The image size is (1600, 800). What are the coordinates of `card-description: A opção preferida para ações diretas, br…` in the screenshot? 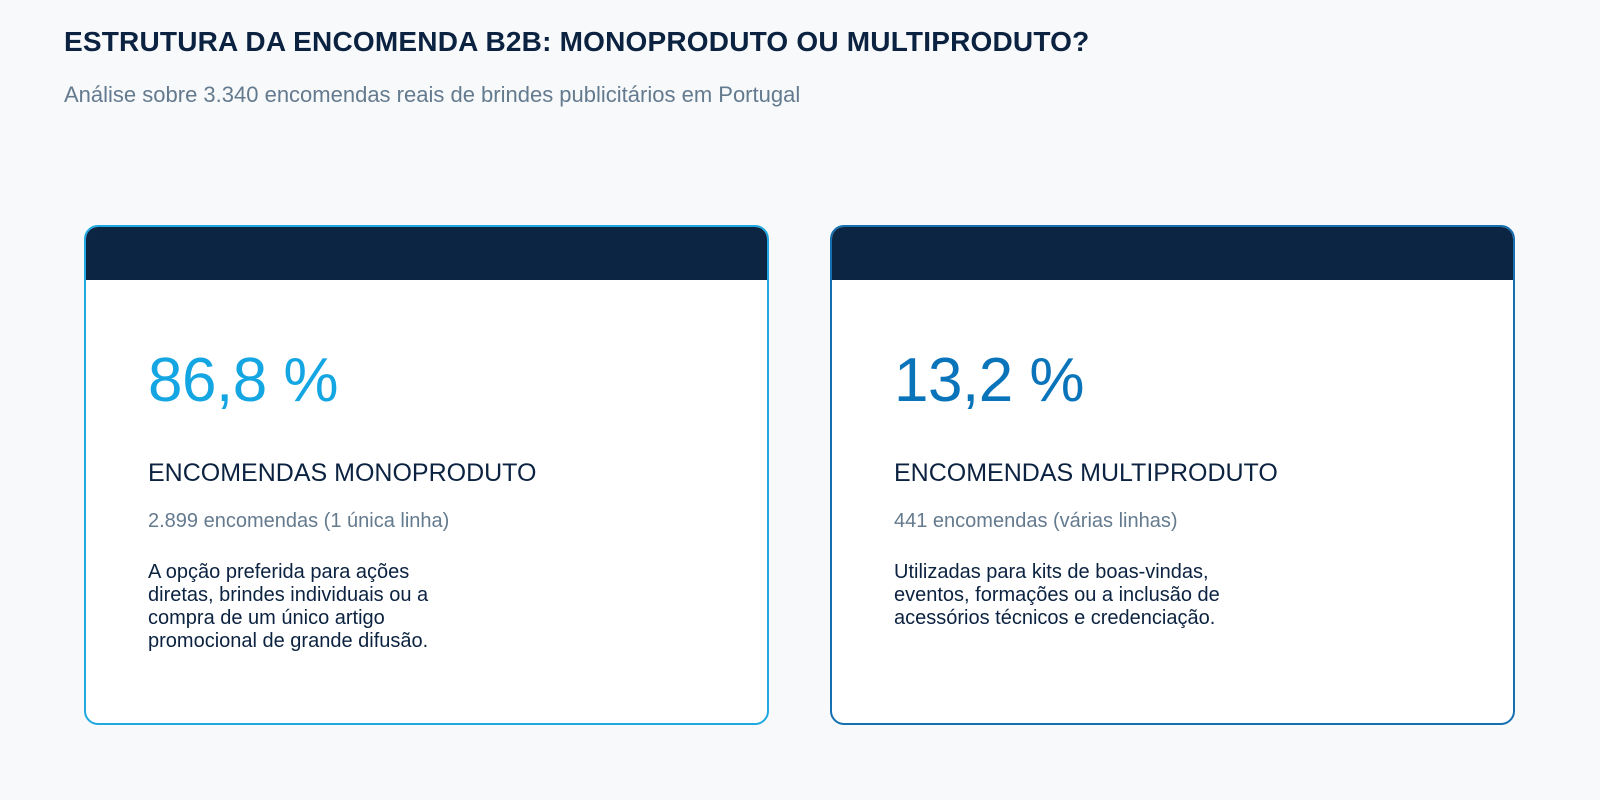 It's located at (288, 606).